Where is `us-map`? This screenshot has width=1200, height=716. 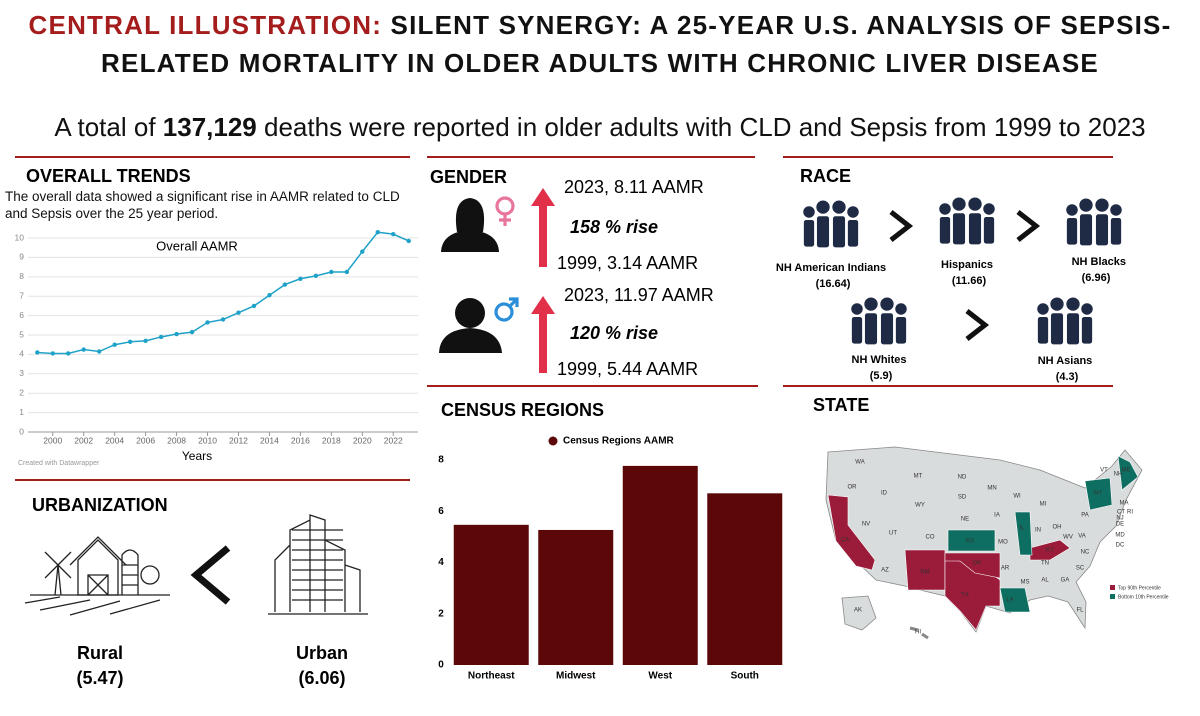 us-map is located at coordinates (984, 543).